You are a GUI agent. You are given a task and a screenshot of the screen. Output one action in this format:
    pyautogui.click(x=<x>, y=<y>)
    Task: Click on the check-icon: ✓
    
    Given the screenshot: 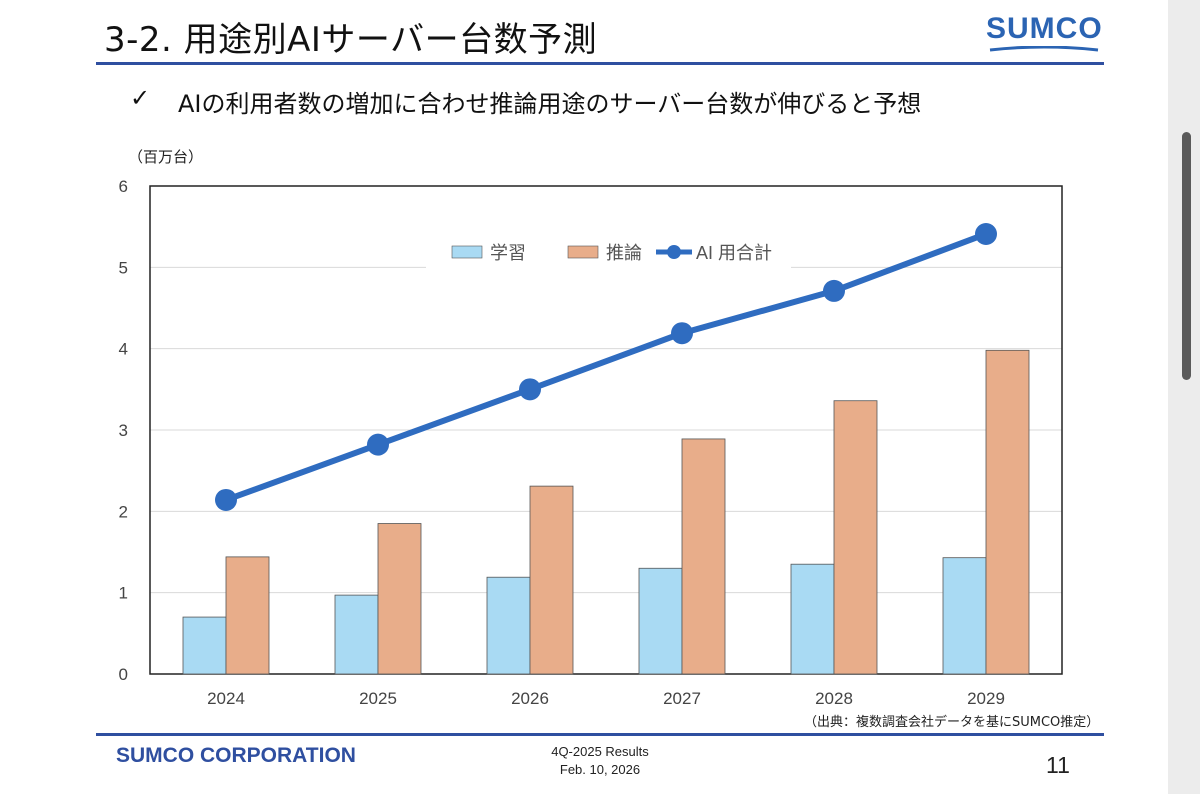 What is the action you would take?
    pyautogui.click(x=140, y=98)
    